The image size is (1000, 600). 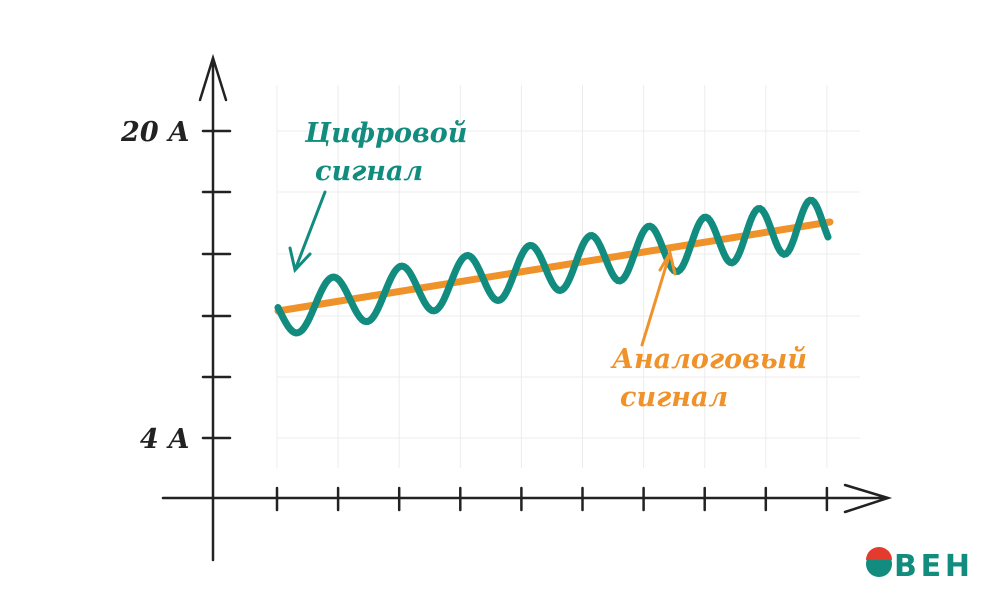 I want to click on logo-text: ВЕН, so click(x=932, y=566).